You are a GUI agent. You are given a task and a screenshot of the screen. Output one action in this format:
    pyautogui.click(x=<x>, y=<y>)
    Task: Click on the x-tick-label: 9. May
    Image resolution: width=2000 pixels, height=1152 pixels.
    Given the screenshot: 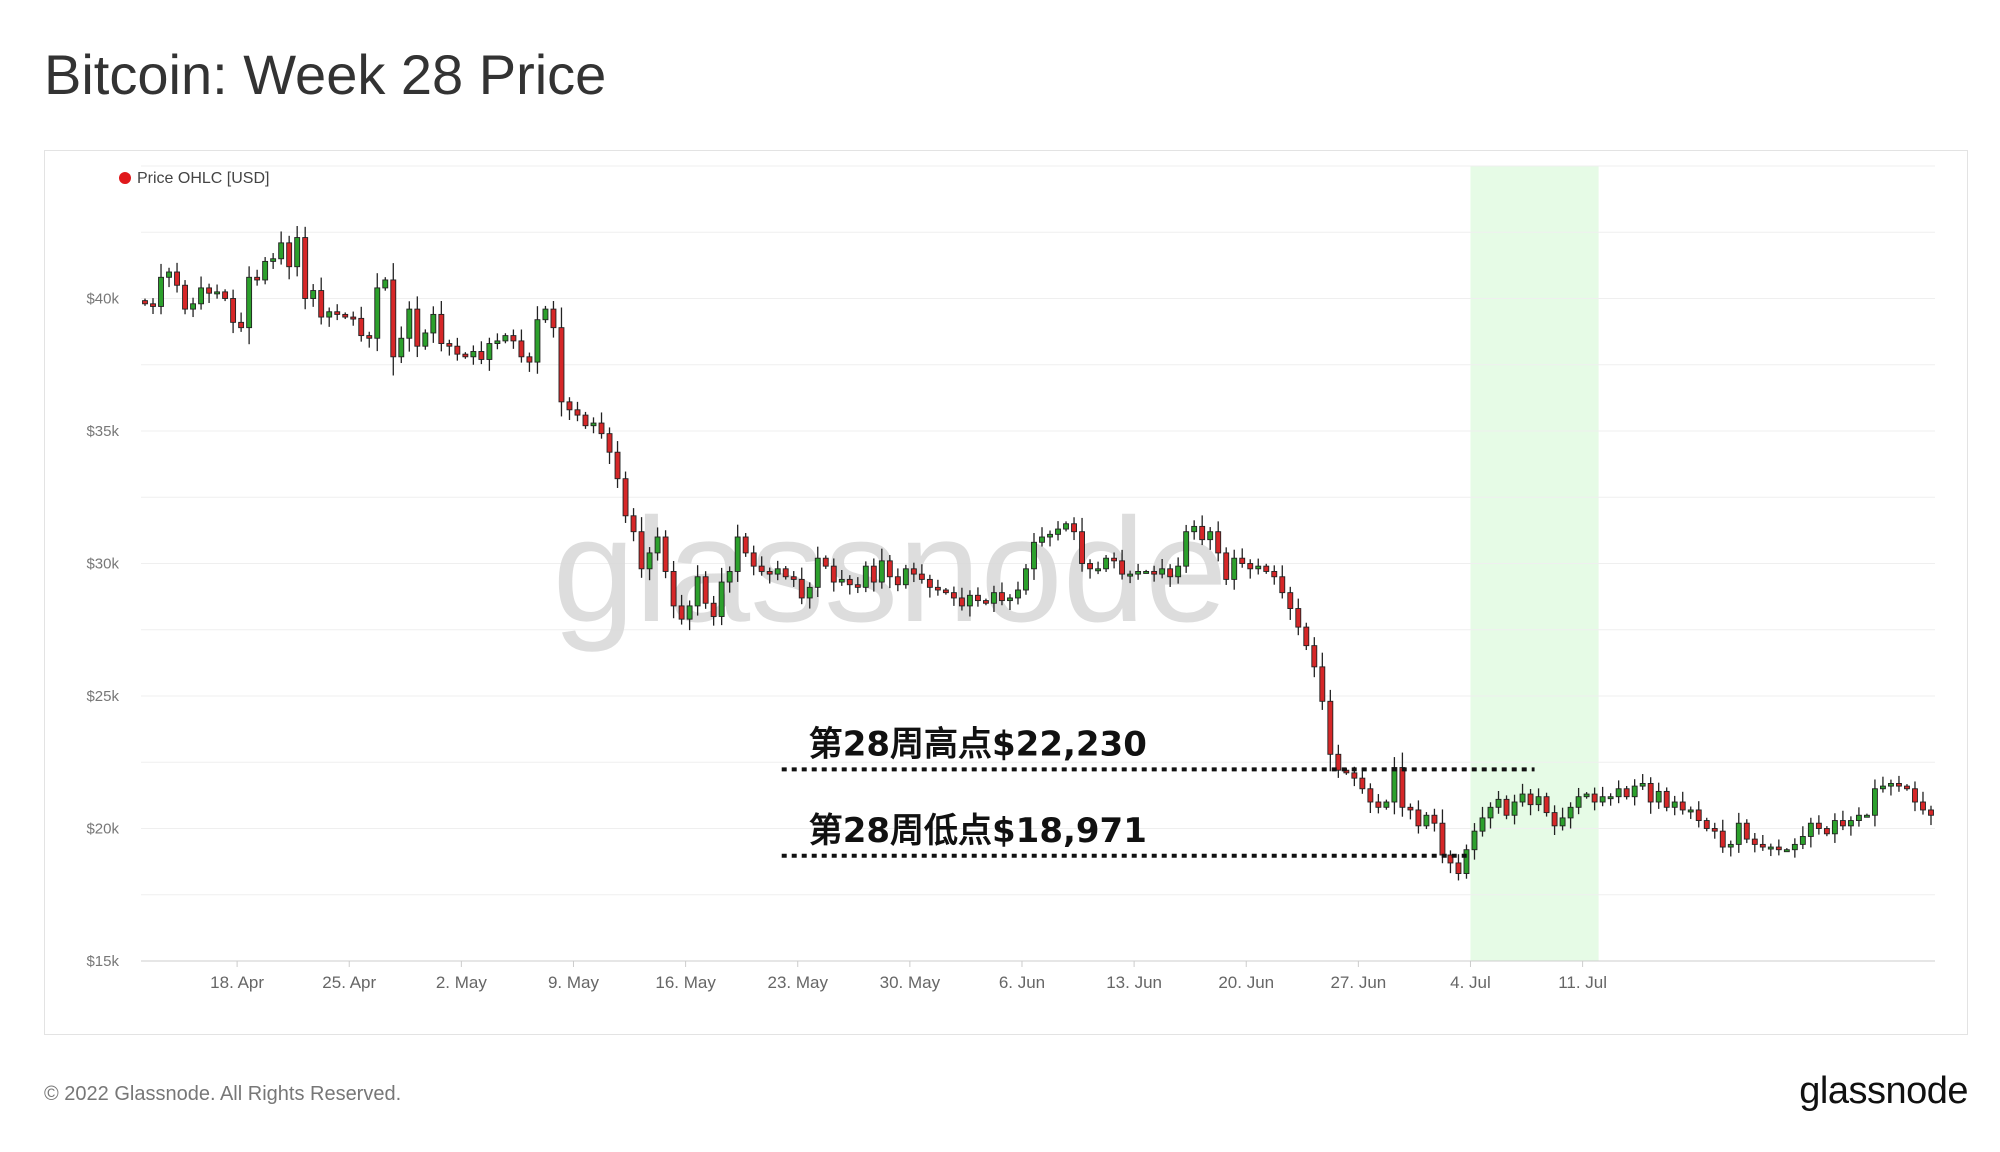 What is the action you would take?
    pyautogui.click(x=574, y=982)
    